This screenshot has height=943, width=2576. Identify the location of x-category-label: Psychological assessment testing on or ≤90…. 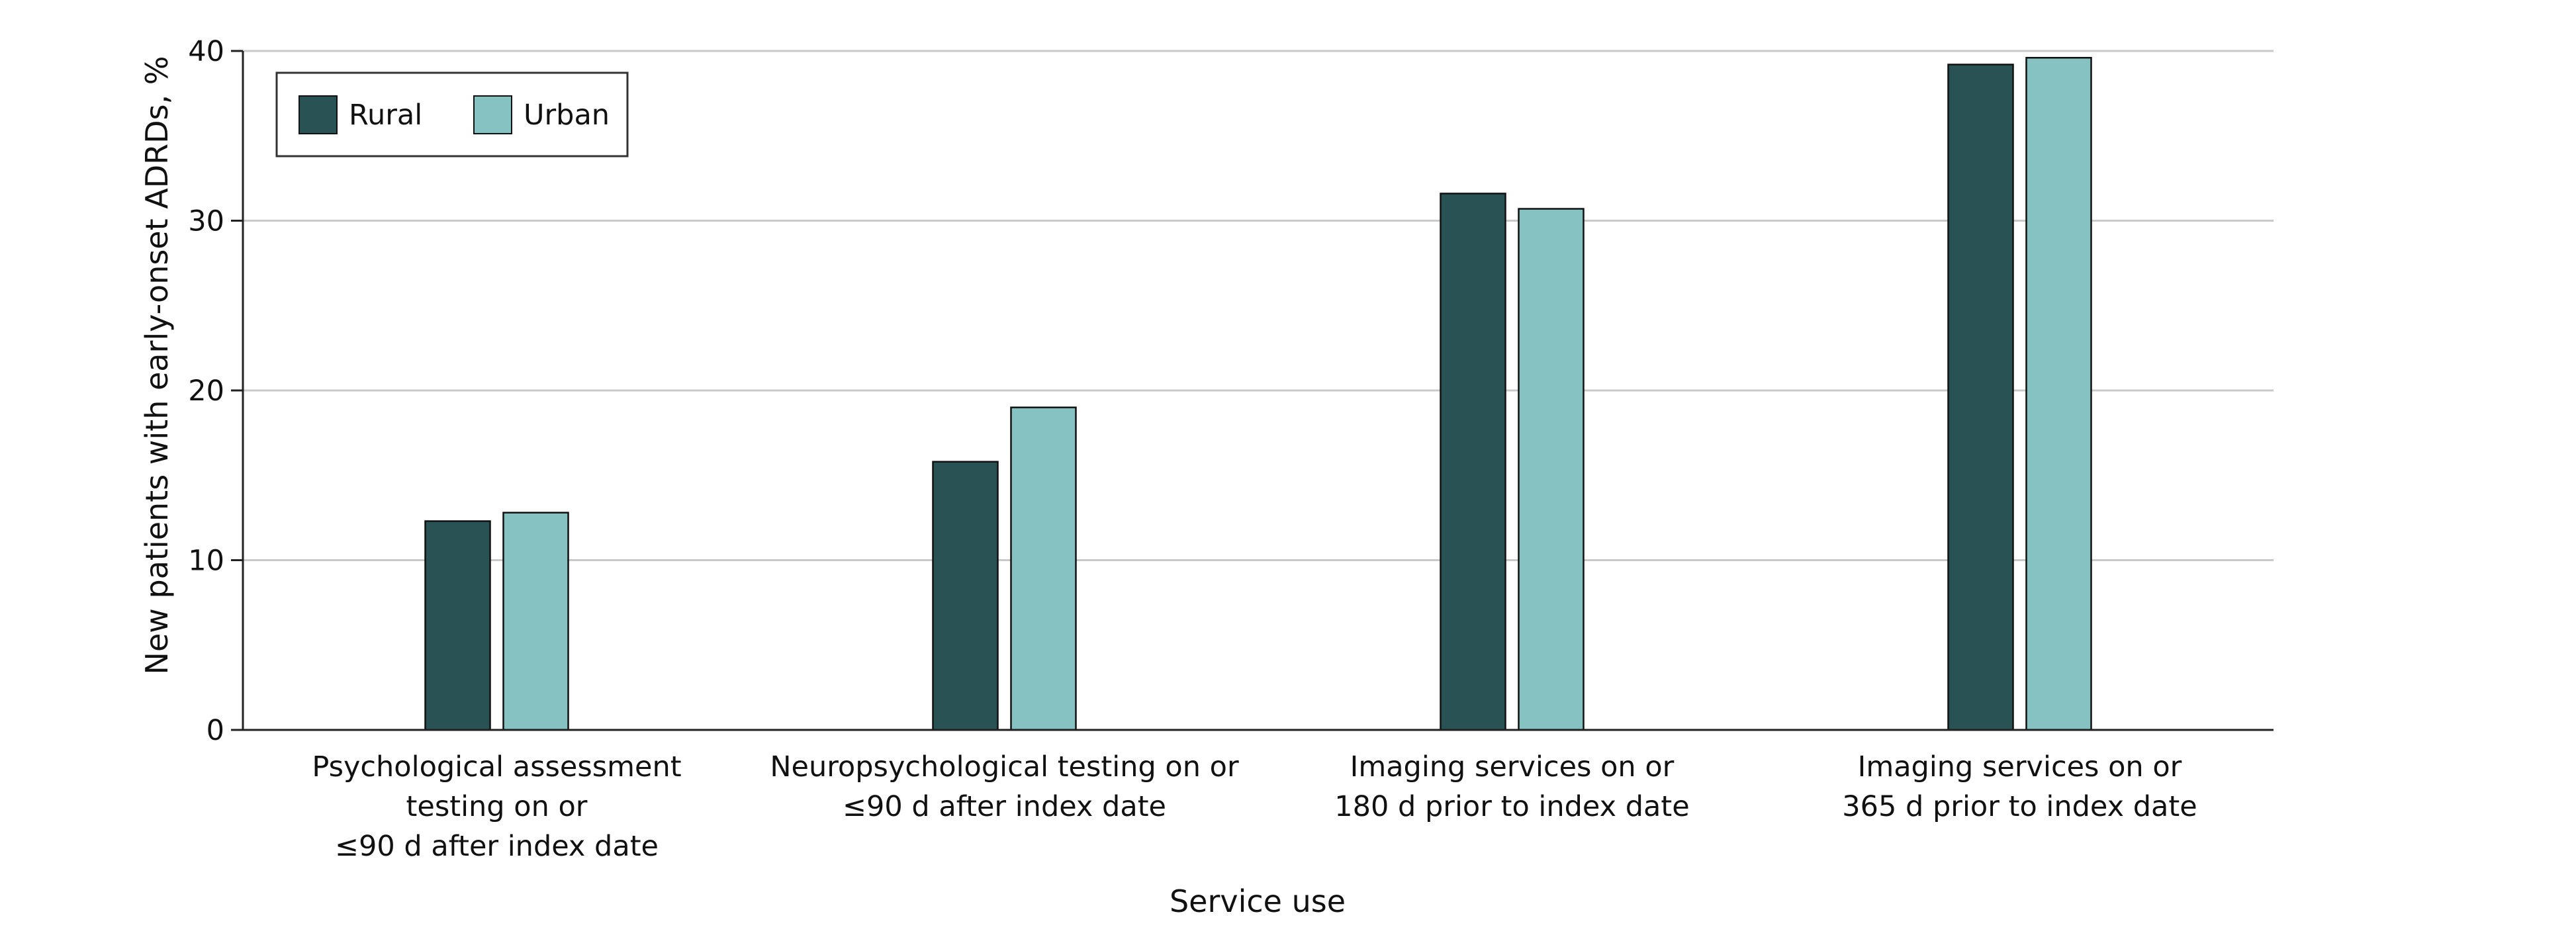
(496, 807).